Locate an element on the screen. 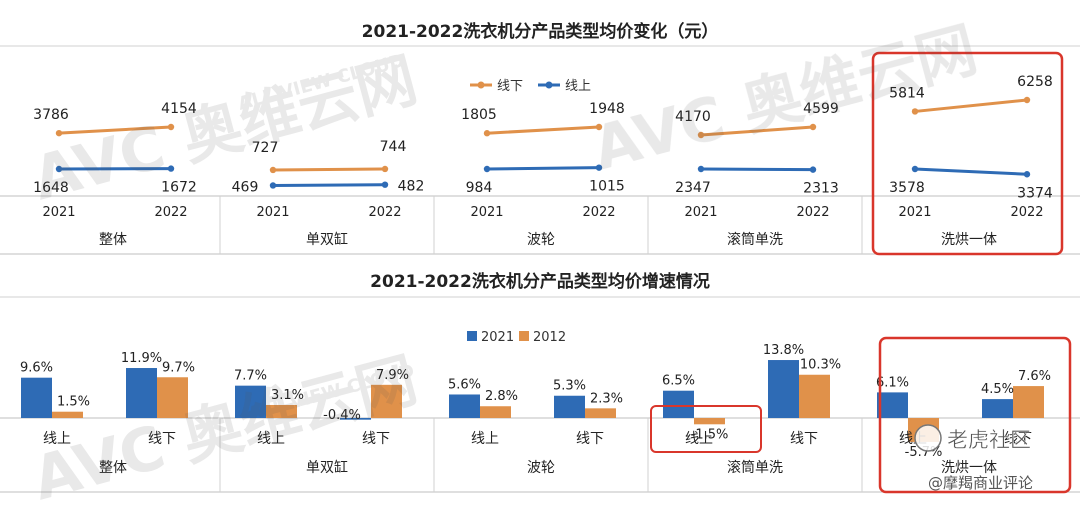  top-legend-label: 线上 is located at coordinates (578, 86).